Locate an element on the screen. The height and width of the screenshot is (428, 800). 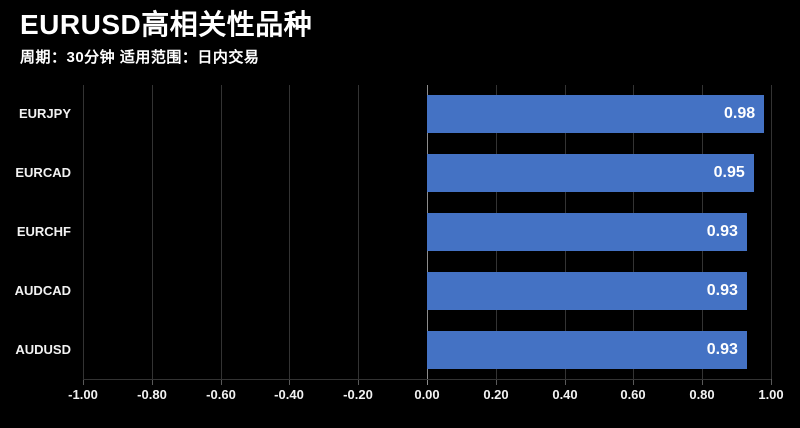
x-axis-tick-label: -0.60 is located at coordinates (221, 394).